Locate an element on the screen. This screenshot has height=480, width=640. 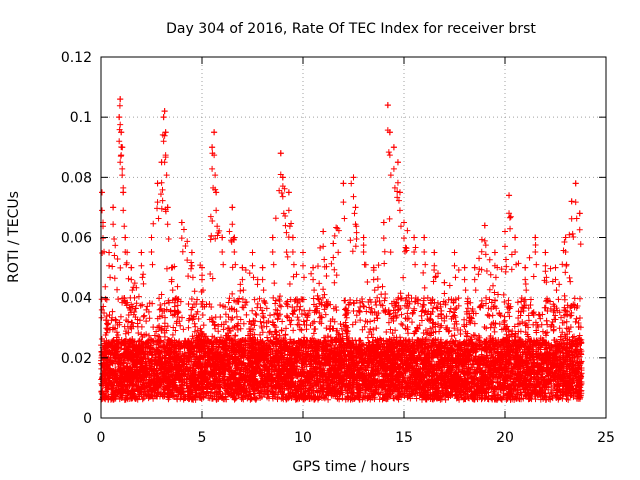
x-tick-label: 10 is located at coordinates (303, 438).